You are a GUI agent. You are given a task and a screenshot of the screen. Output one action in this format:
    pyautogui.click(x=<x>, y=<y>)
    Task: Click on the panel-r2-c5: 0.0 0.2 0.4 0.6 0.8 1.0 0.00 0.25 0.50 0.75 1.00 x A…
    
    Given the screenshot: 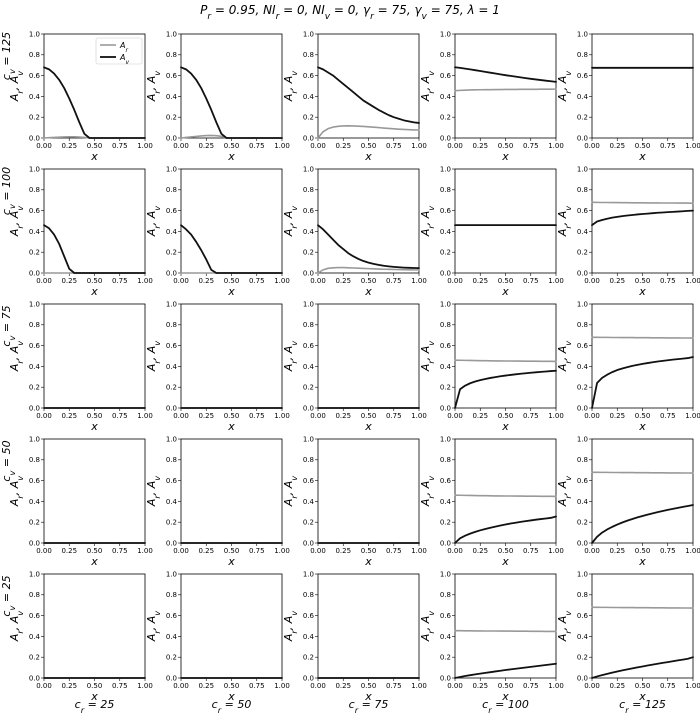 What is the action you would take?
    pyautogui.click(x=628, y=231)
    